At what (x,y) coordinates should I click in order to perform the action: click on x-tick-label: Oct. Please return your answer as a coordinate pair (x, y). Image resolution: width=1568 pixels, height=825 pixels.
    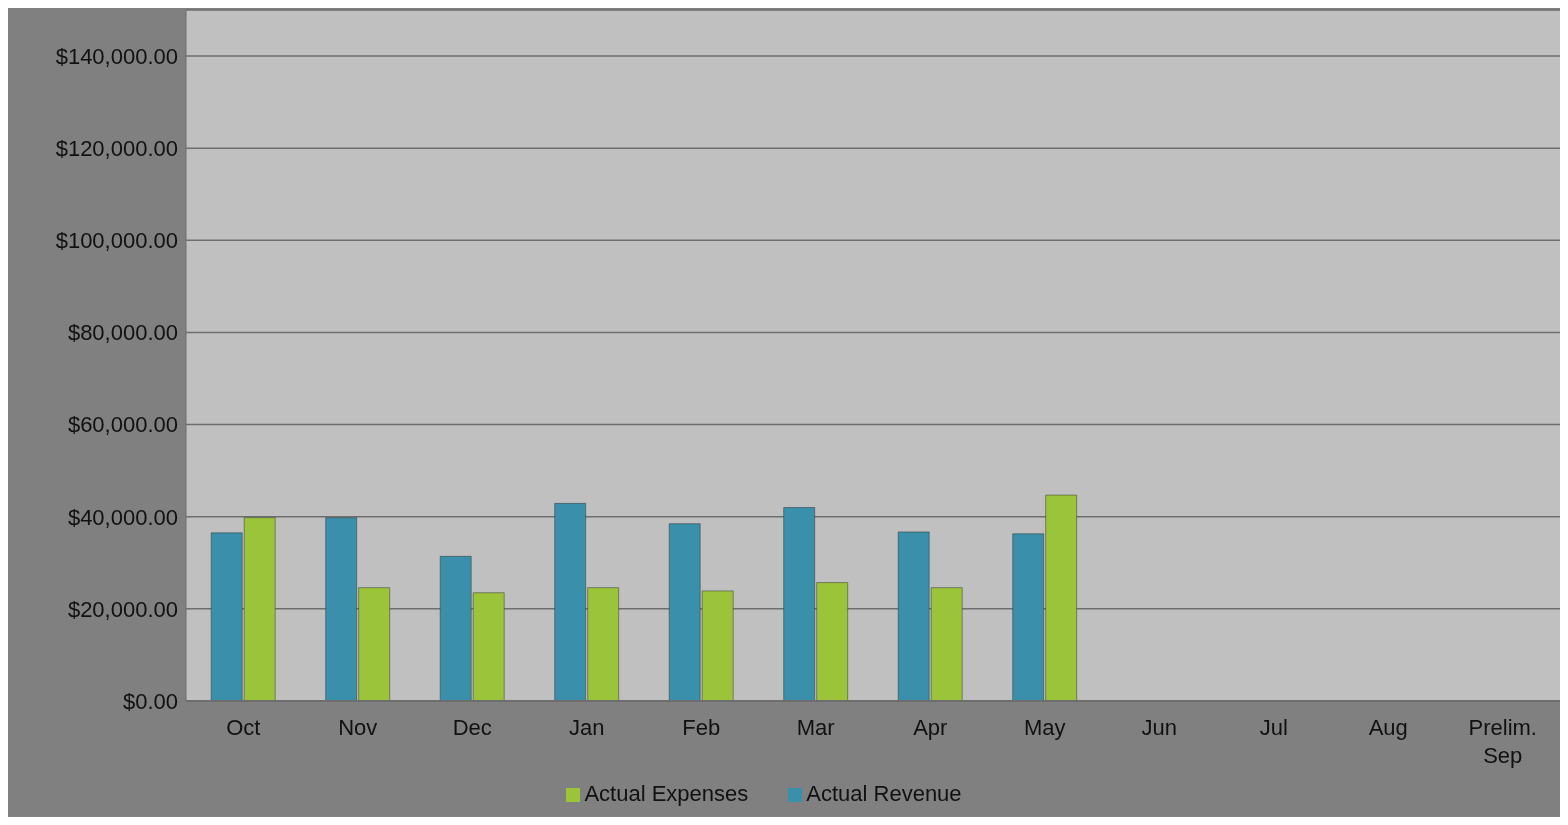
    Looking at the image, I should click on (243, 727).